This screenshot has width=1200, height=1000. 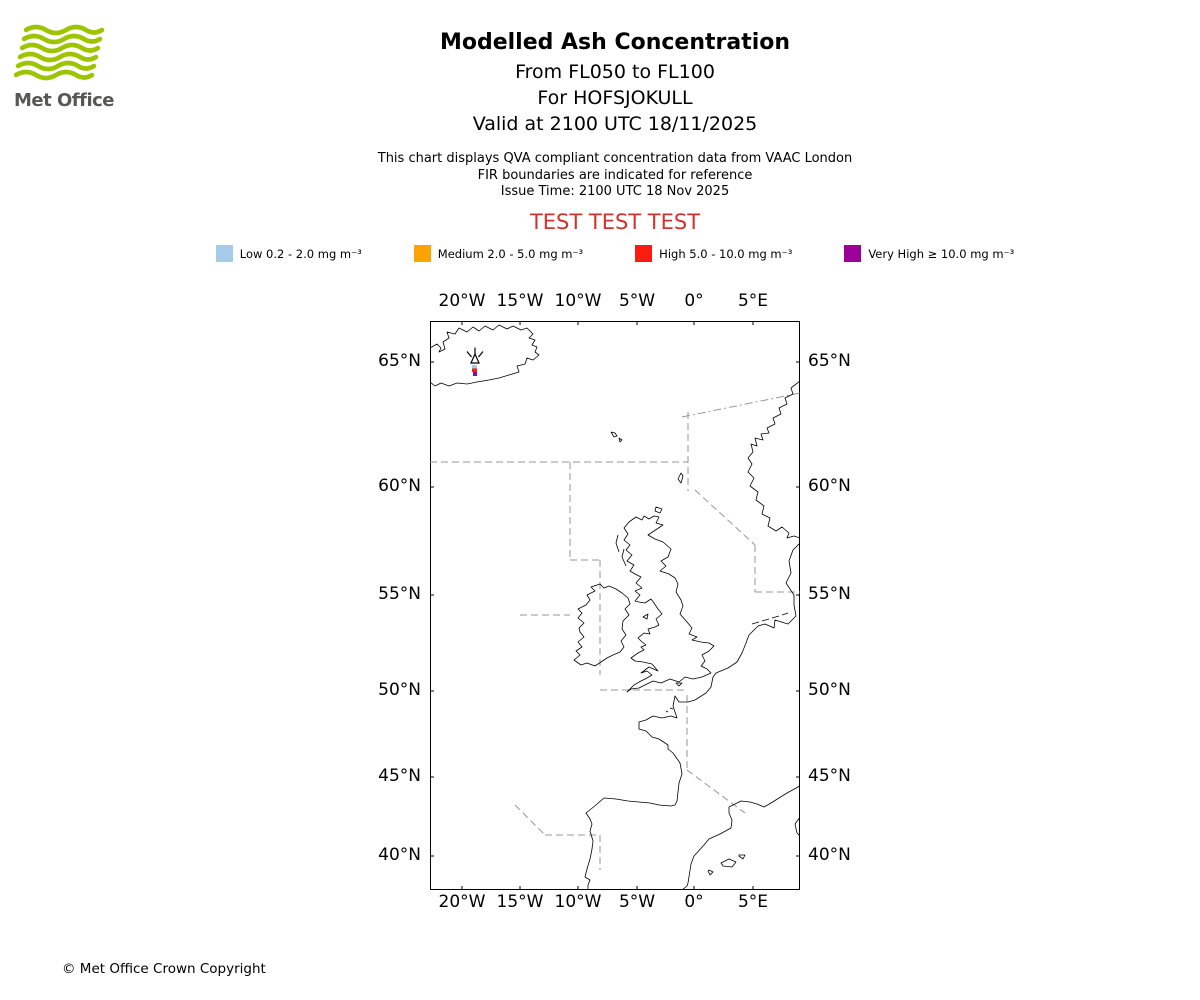 What do you see at coordinates (615, 124) in the screenshot?
I see `valid-time-line: Valid at 2100 UTC 18/11/2025` at bounding box center [615, 124].